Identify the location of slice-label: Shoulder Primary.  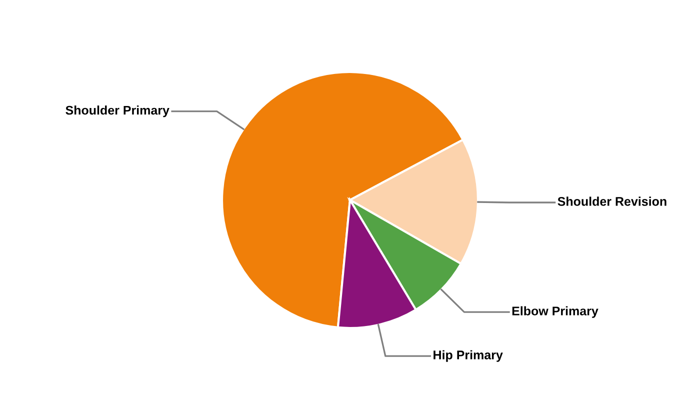
(118, 111).